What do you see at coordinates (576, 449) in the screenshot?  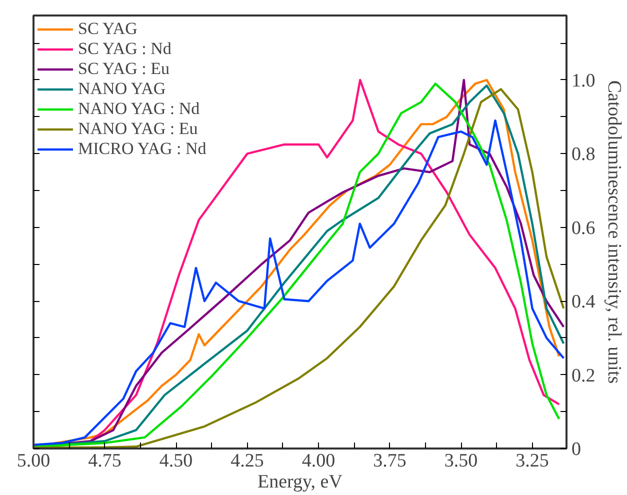 I see `y-tick-label: 0` at bounding box center [576, 449].